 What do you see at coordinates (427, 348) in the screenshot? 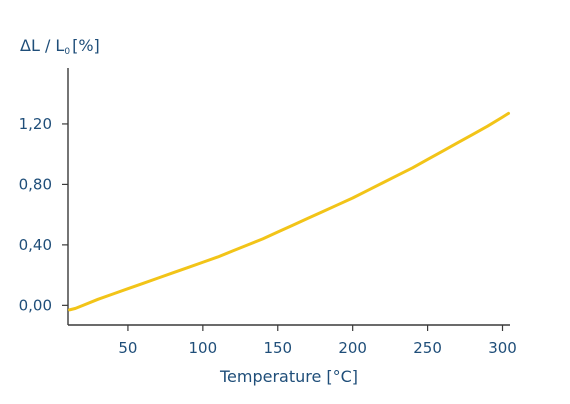
I see `x-tick-label-4: 250` at bounding box center [427, 348].